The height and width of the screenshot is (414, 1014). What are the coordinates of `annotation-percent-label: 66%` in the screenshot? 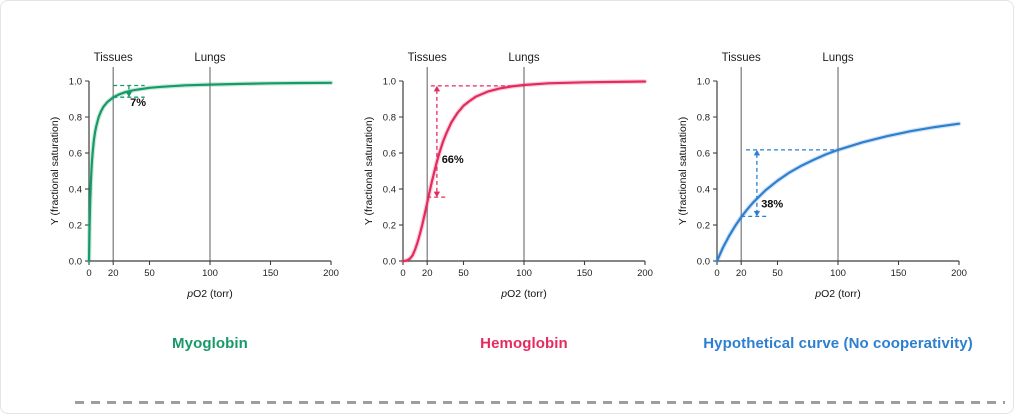 It's located at (453, 160).